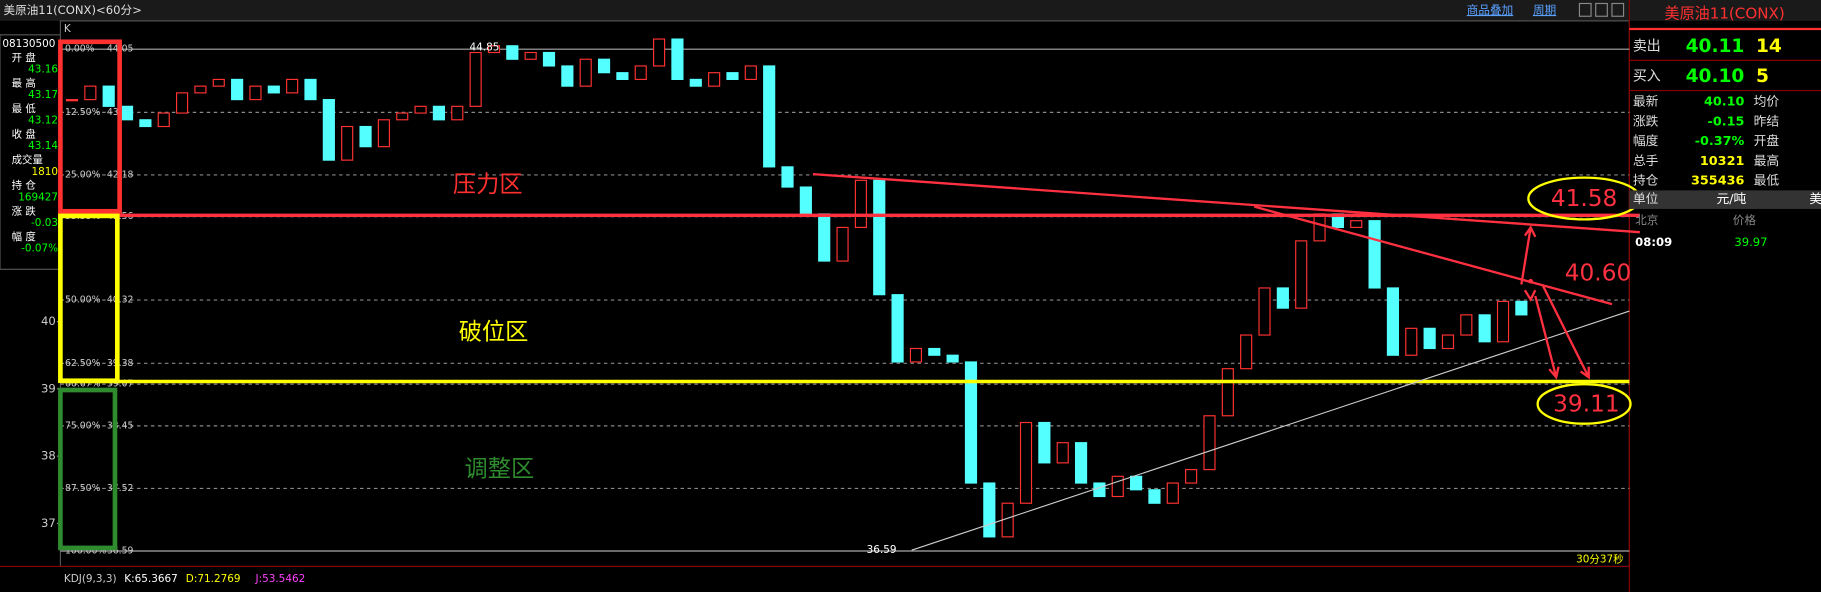 This screenshot has width=1821, height=592. I want to click on info-code: 08130500, so click(28, 44).